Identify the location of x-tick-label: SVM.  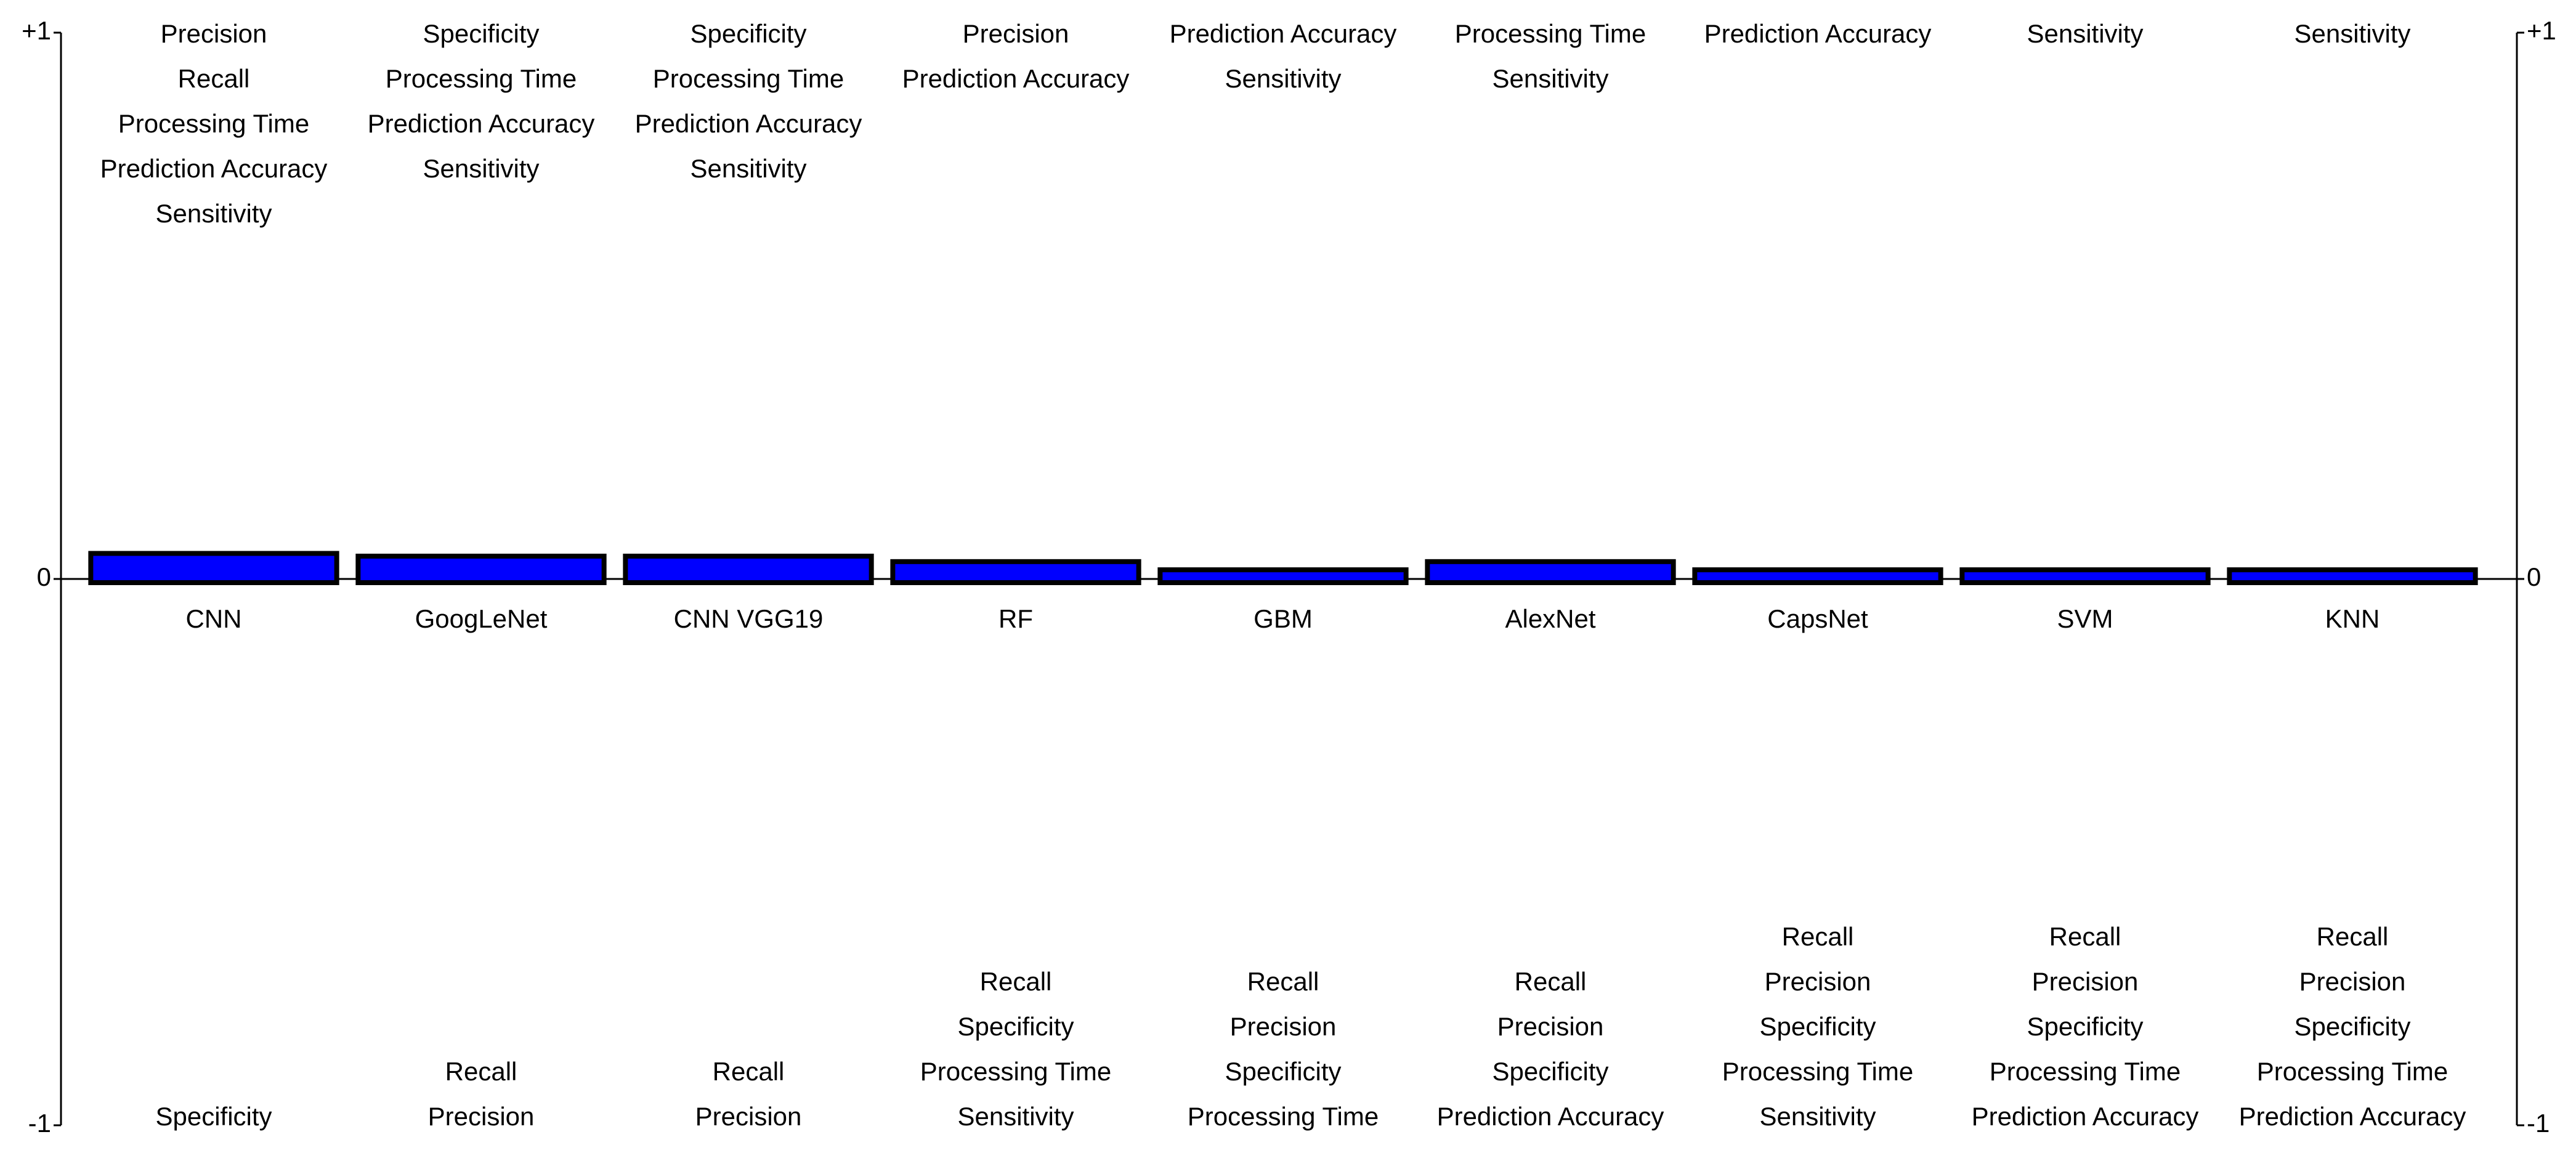
(2085, 619).